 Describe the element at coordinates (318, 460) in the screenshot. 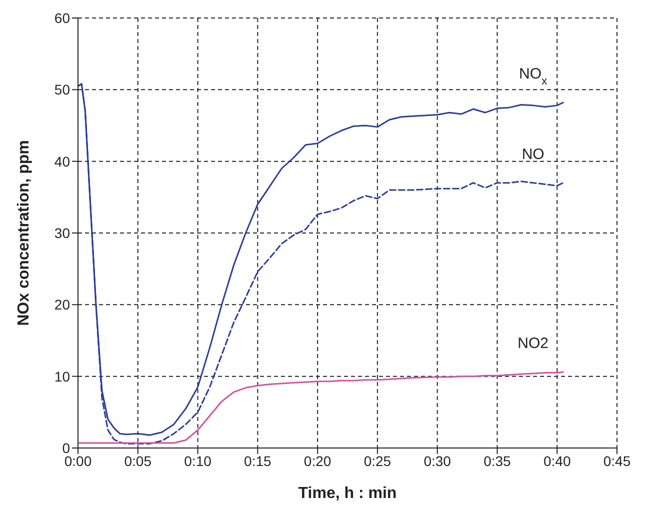

I see `x-tick-label: 0:20` at that location.